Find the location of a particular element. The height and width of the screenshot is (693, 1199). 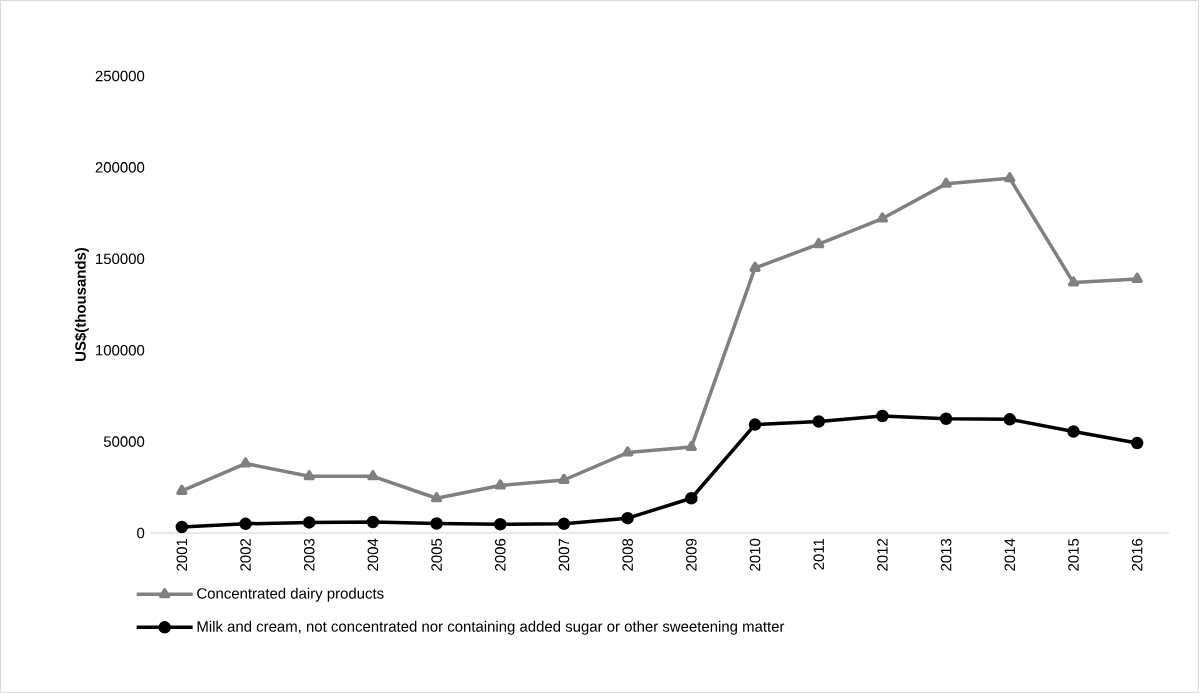

y-tick-label: 250000 is located at coordinates (120, 76).